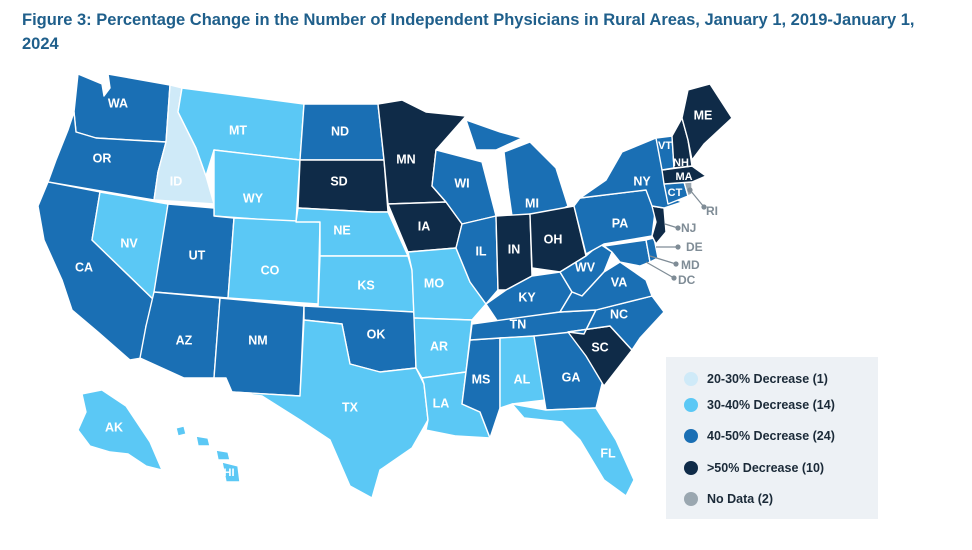 This screenshot has width=972, height=550. I want to click on label-ca: CA, so click(84, 267).